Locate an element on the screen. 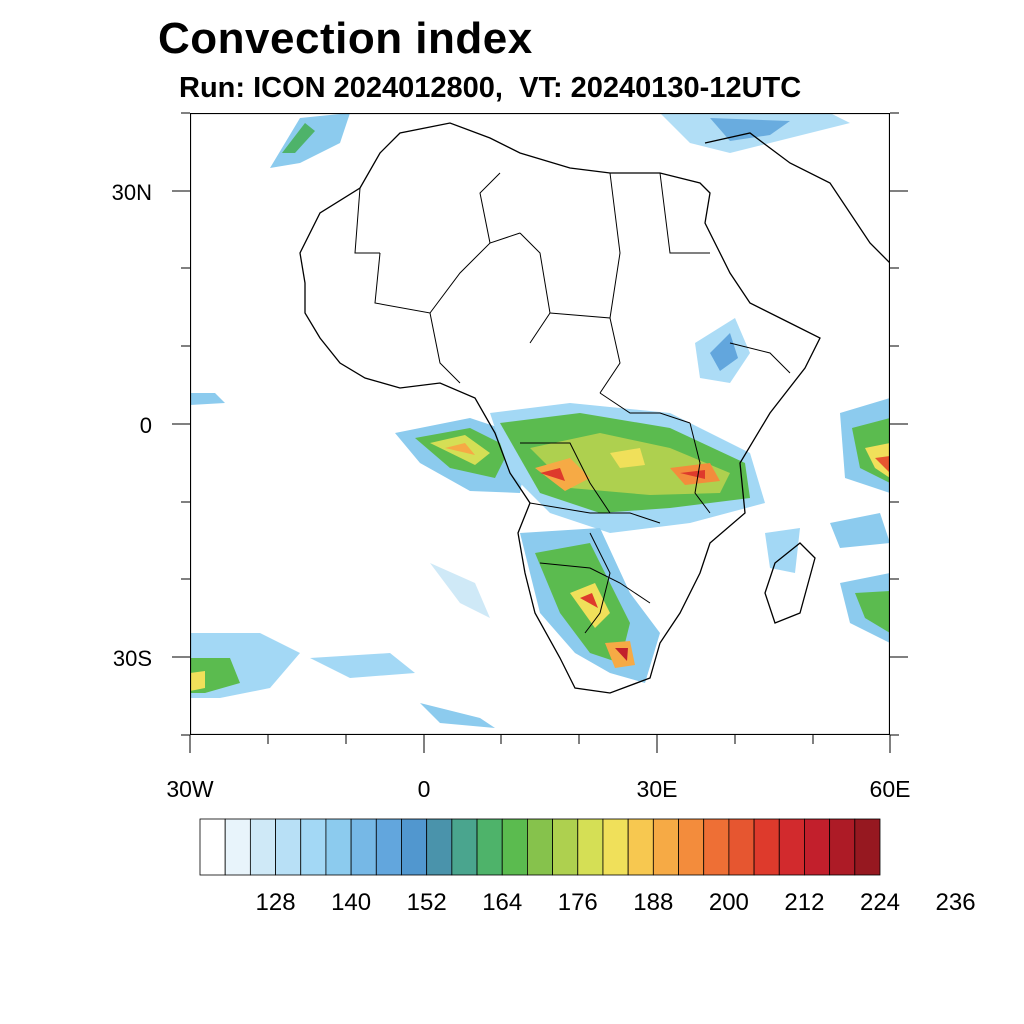  colorbar-label: 128 is located at coordinates (275, 902).